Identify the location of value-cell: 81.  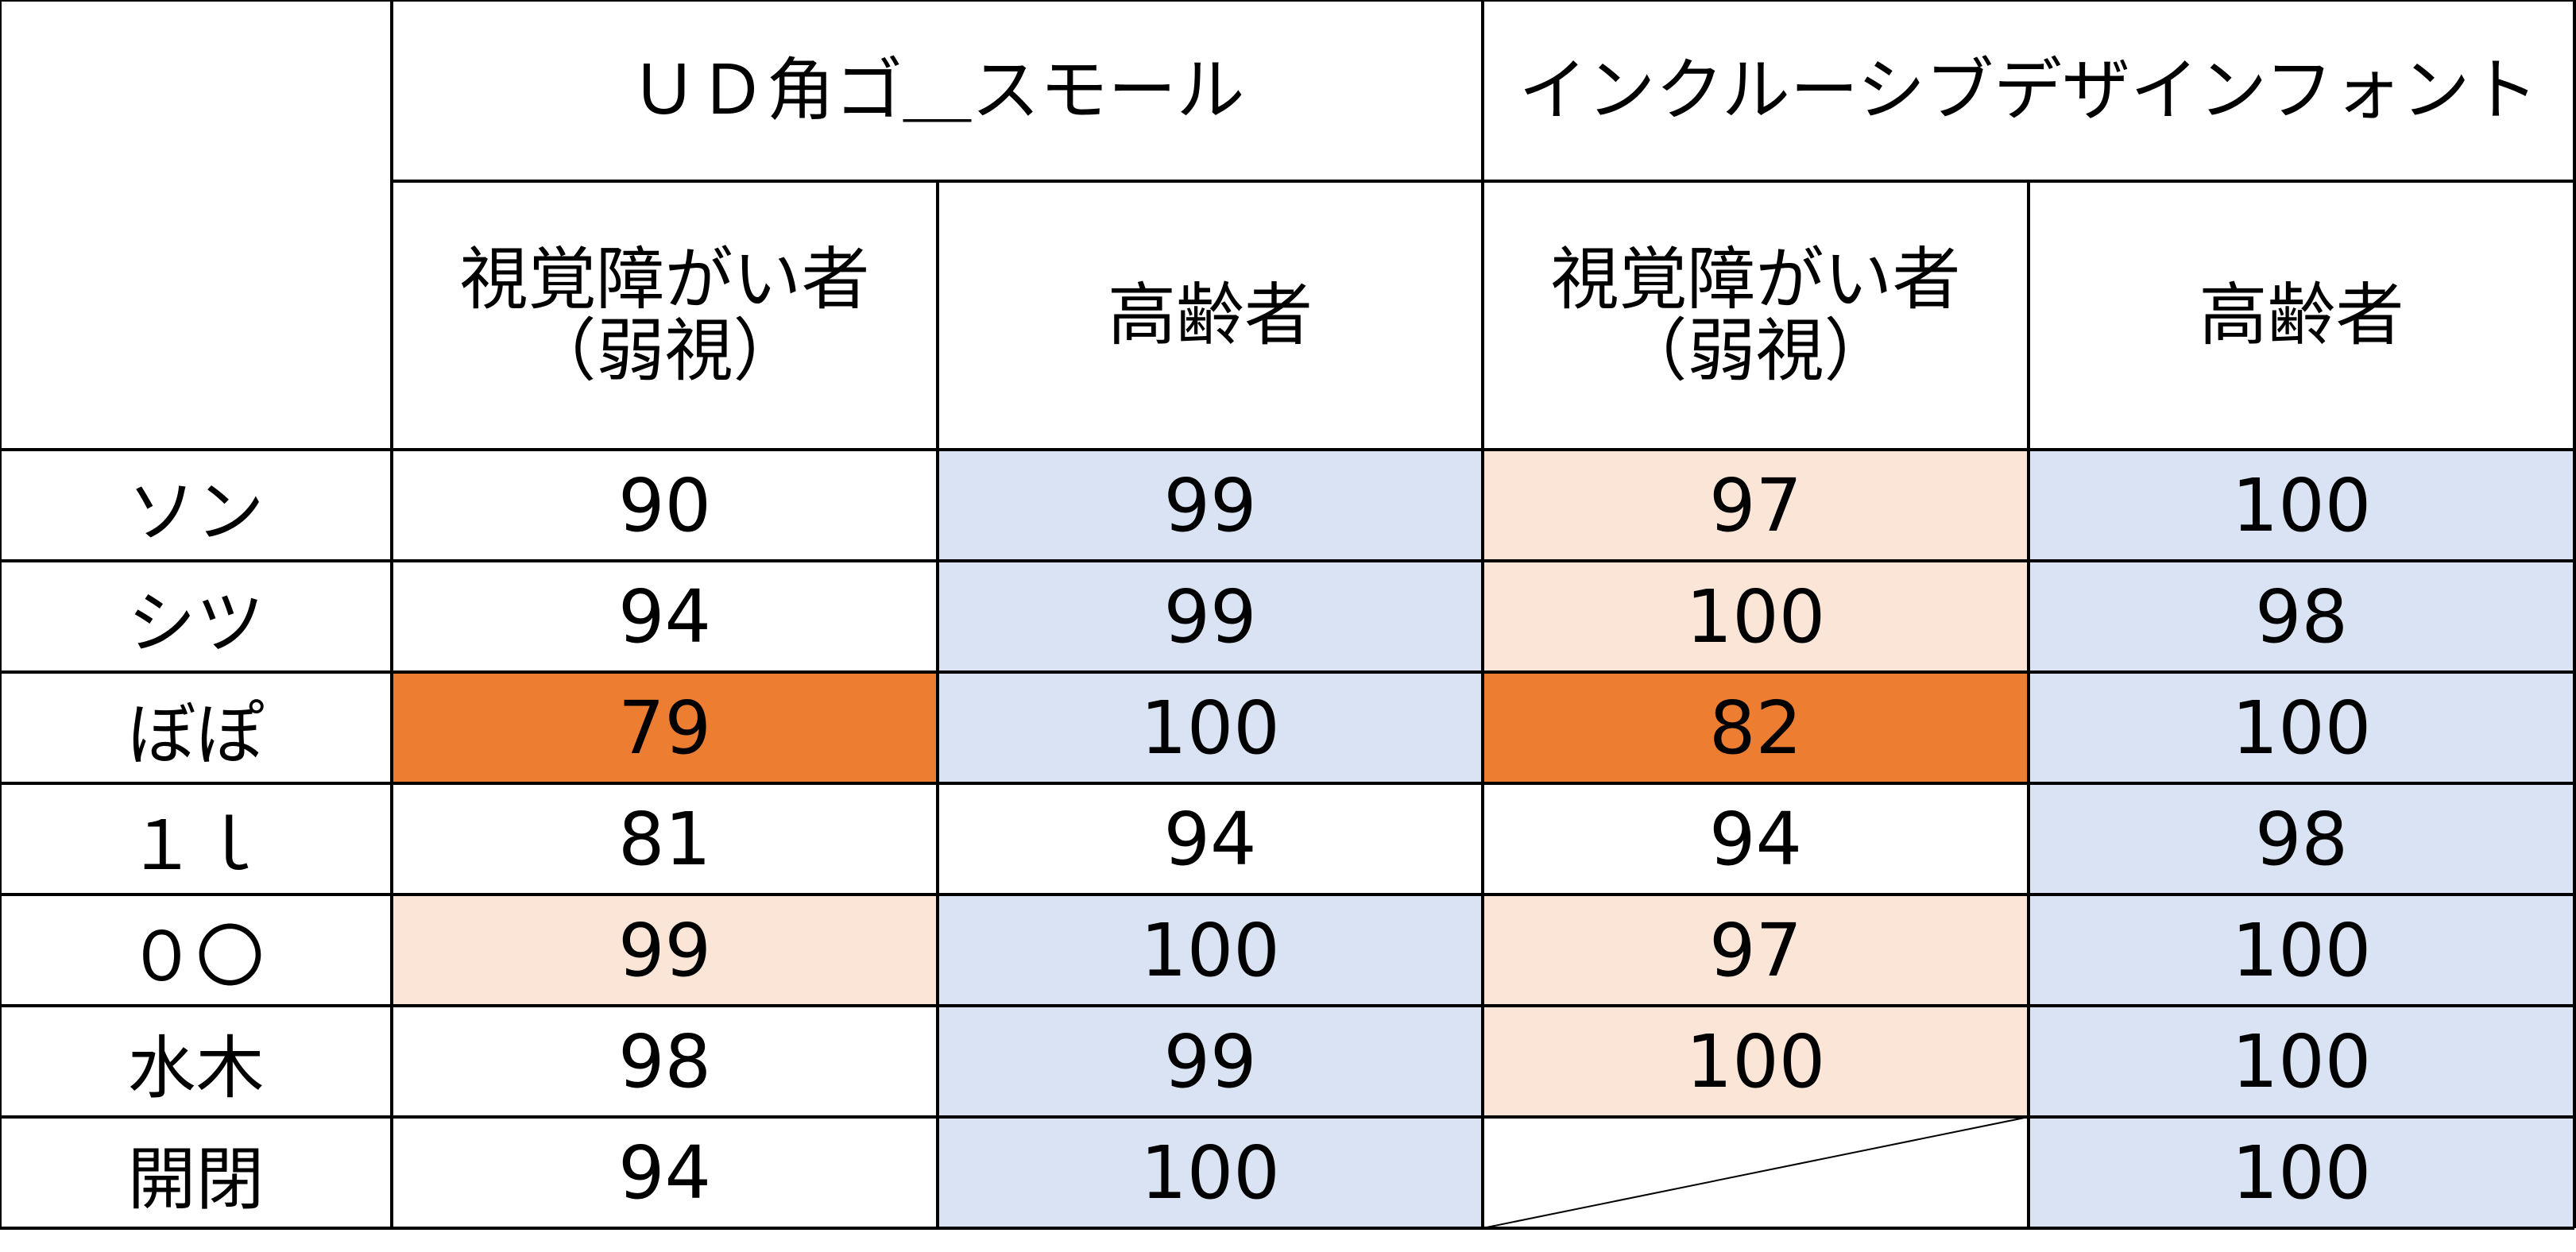
(665, 839).